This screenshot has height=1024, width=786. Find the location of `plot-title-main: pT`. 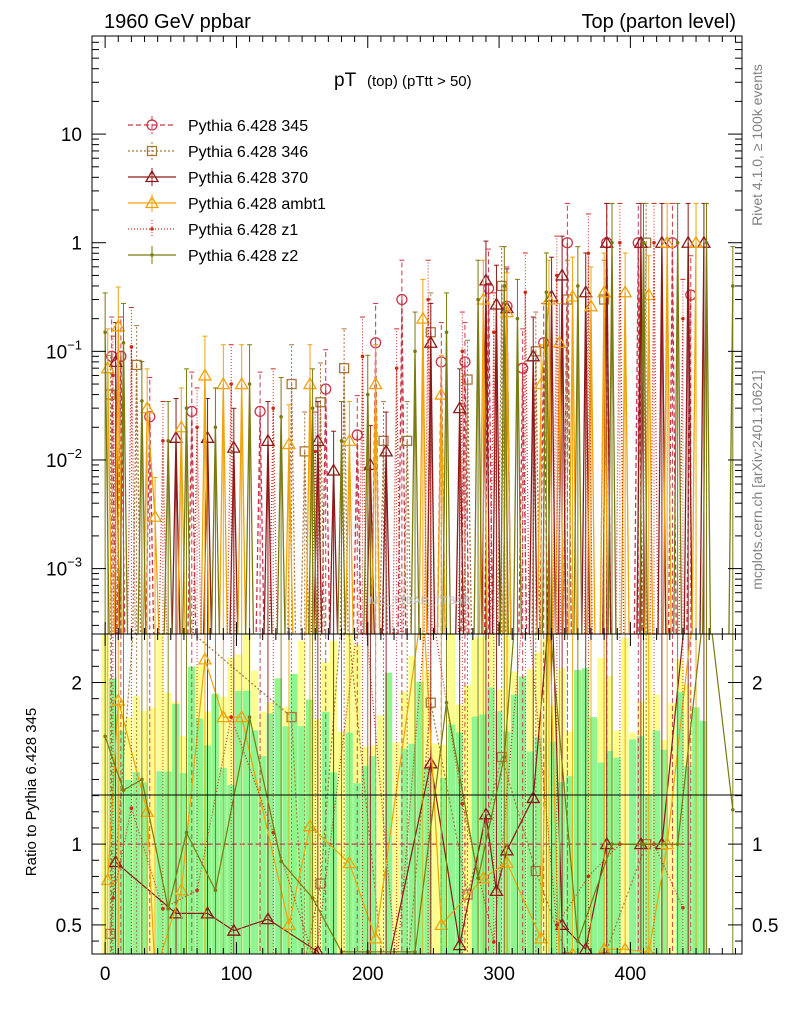

plot-title-main: pT is located at coordinates (345, 80).